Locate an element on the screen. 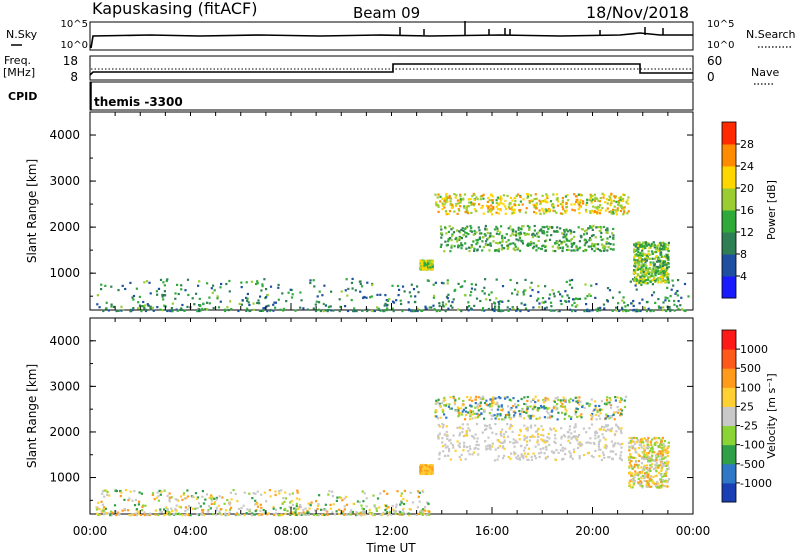 This screenshot has width=800, height=554. freq-left-tick-top: 18 is located at coordinates (70, 61).